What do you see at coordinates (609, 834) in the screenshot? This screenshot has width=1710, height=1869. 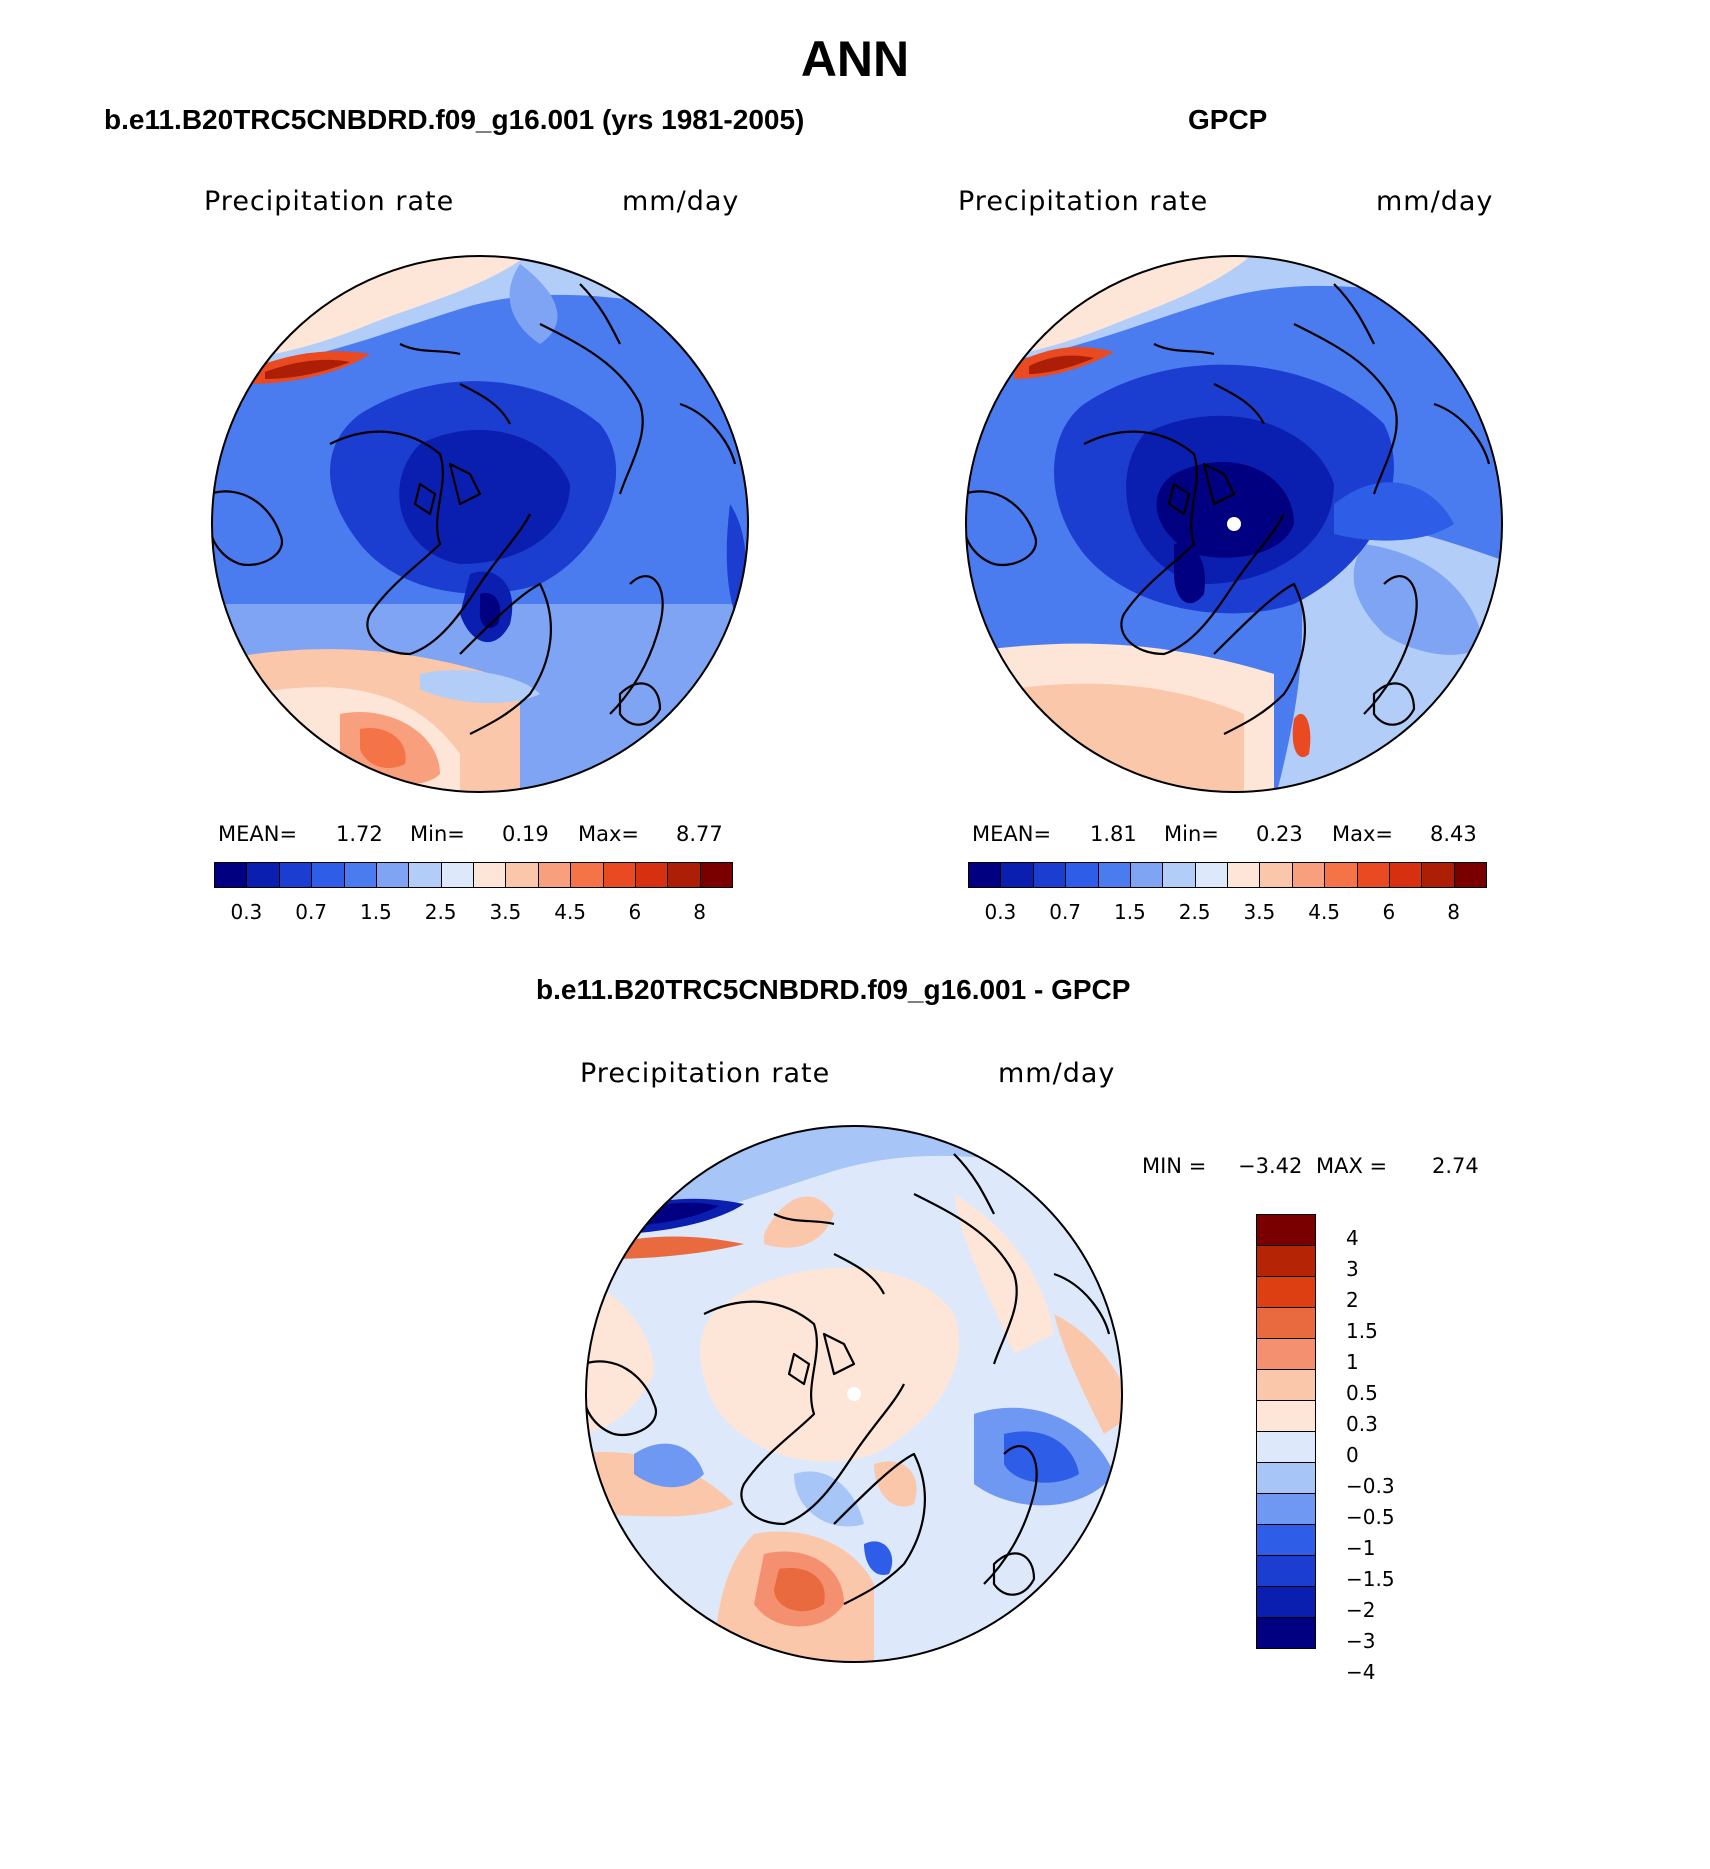 I see `panel1-max-label: Max=` at bounding box center [609, 834].